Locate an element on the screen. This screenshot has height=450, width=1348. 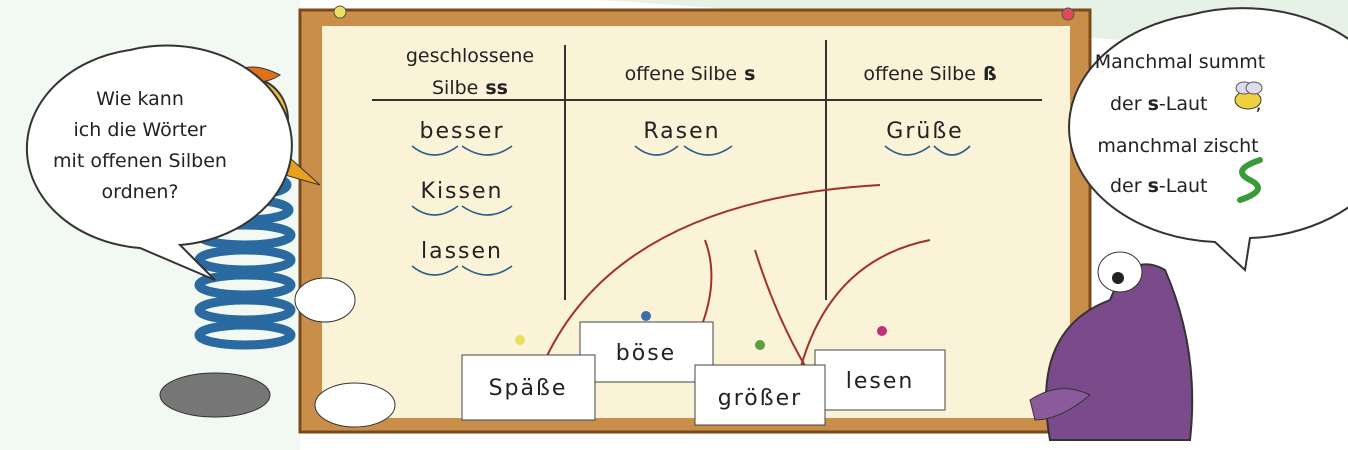
bubble-line: mit offenen Silben is located at coordinates (140, 161).